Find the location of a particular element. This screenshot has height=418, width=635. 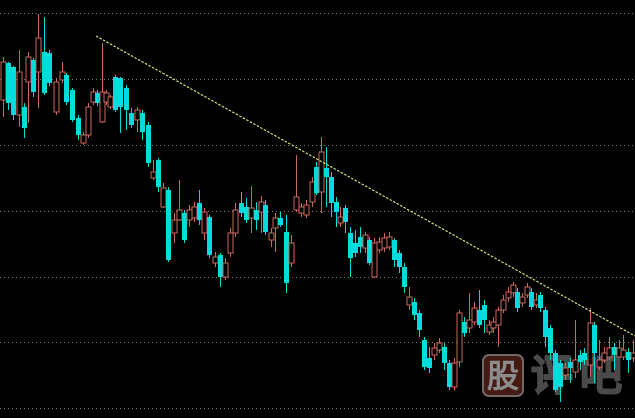

watermark-char-1: 股 is located at coordinates (503, 375).